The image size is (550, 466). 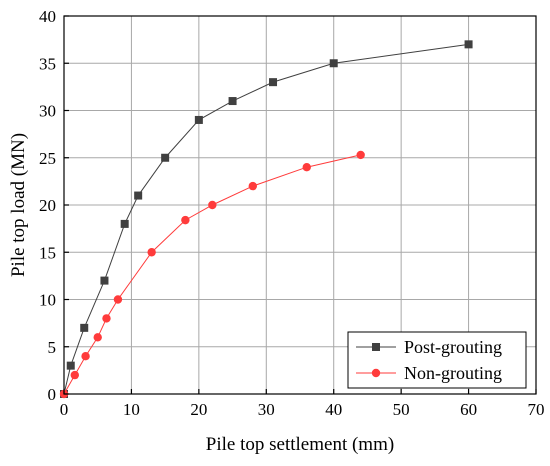 What do you see at coordinates (47, 111) in the screenshot?
I see `y-tick-label: 30` at bounding box center [47, 111].